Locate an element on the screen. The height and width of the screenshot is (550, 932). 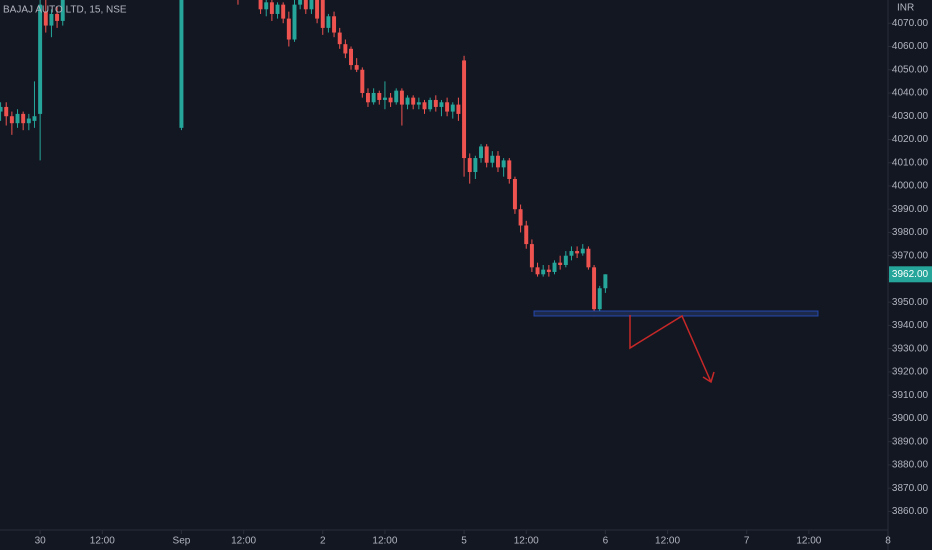
symbol-title: BAJAJ AUTO LTD, 15, NSE is located at coordinates (65, 10).